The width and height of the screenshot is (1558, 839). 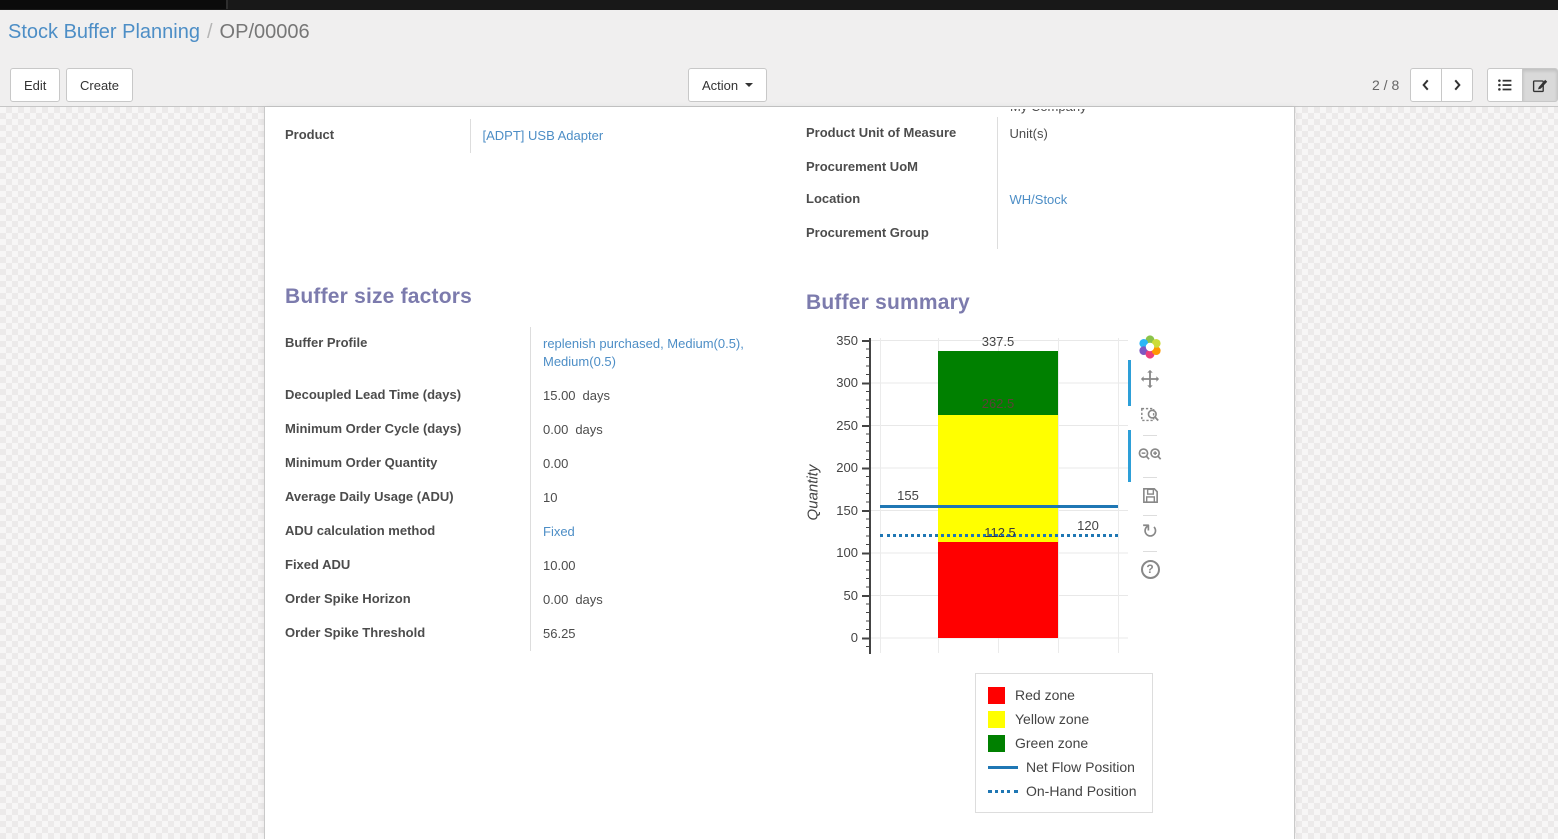 What do you see at coordinates (559, 565) in the screenshot?
I see `fixed-adu-value: 10.00` at bounding box center [559, 565].